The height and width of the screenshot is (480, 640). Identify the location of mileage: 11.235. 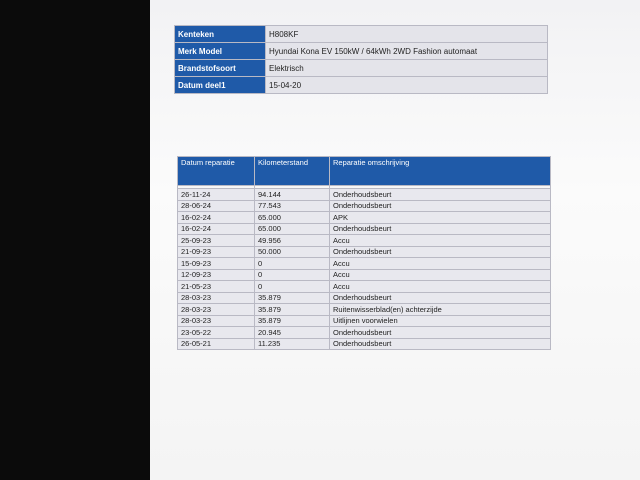
(292, 343).